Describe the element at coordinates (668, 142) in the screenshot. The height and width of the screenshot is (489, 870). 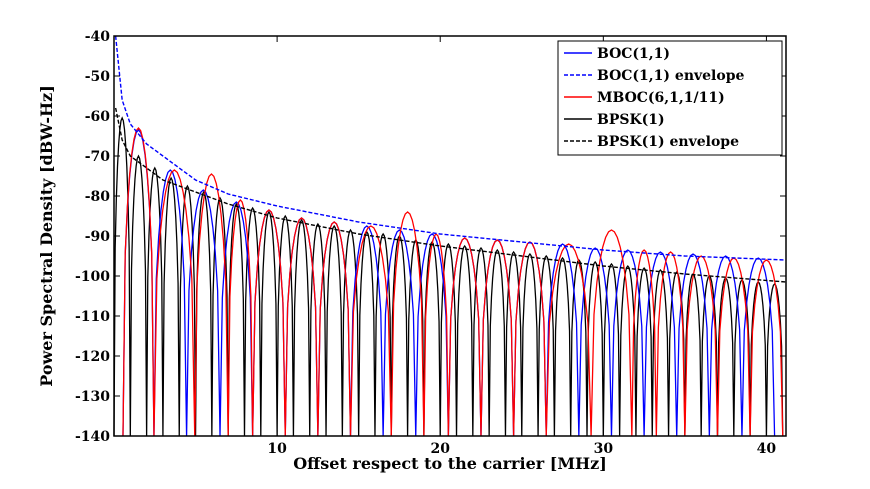
I see `legend-label-bpsk-1-envelope: BPSK(1) envelope` at that location.